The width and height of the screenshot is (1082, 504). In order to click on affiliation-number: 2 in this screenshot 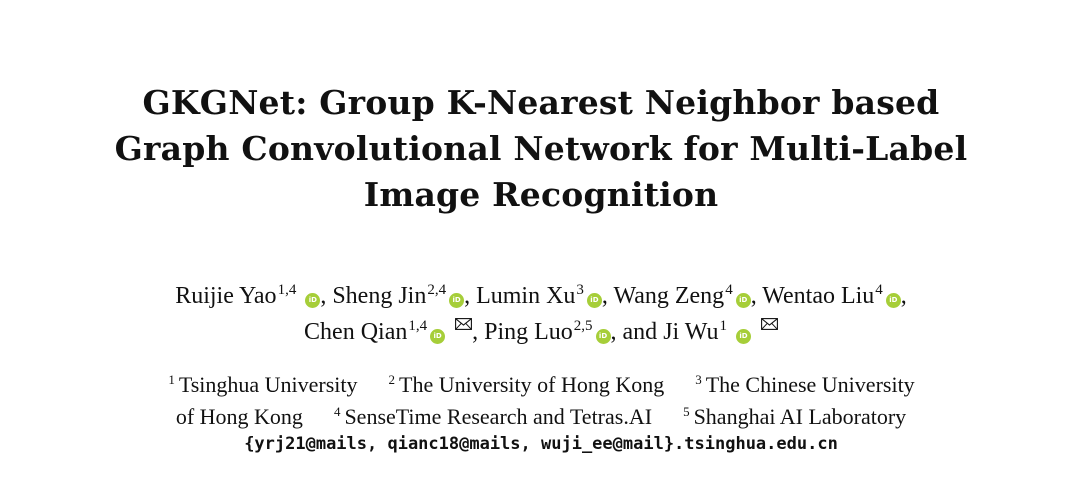, I will do `click(392, 379)`.